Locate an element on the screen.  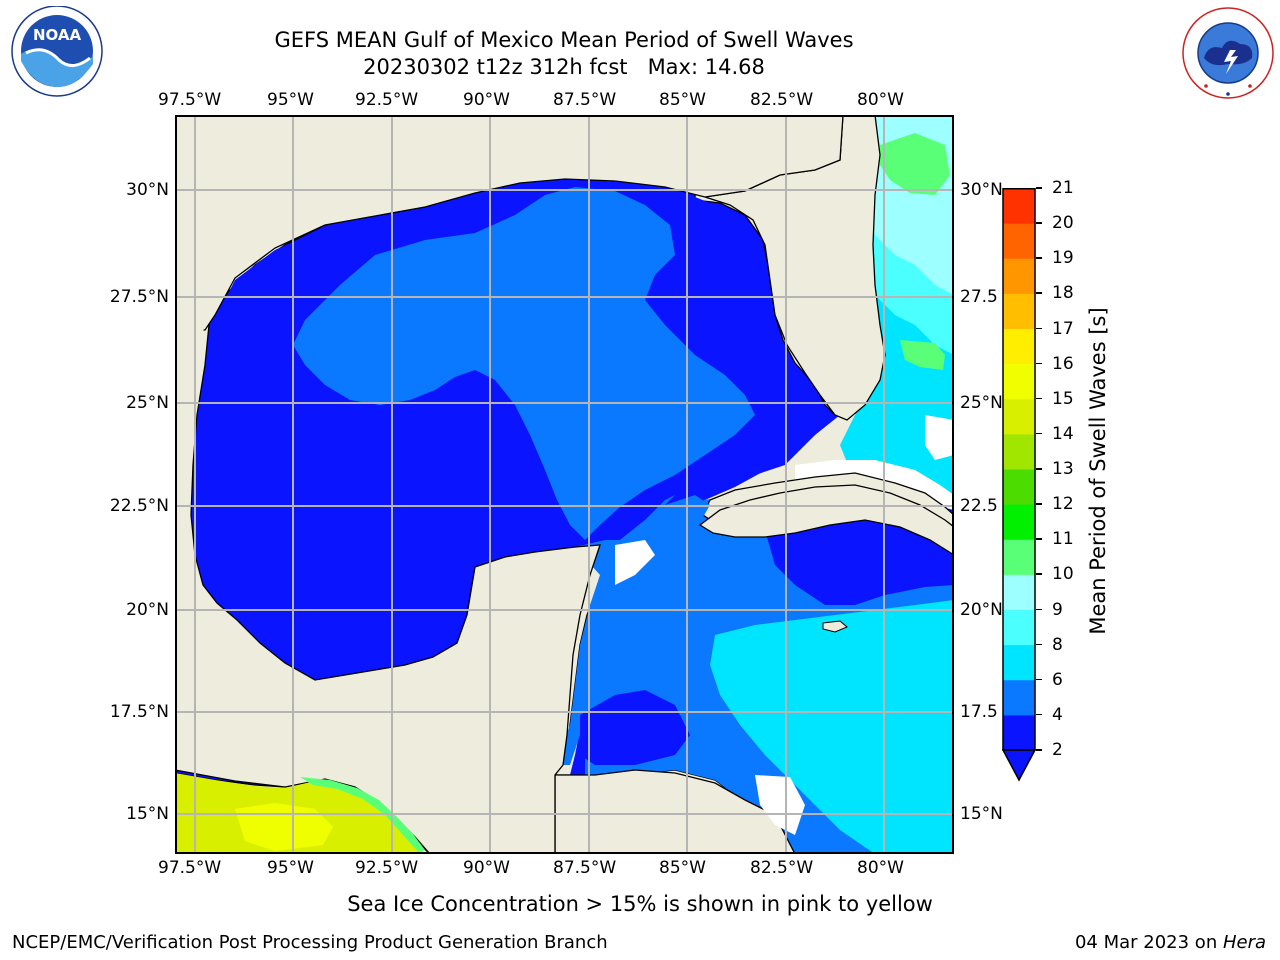
colorbar-frame is located at coordinates (1019, 469).